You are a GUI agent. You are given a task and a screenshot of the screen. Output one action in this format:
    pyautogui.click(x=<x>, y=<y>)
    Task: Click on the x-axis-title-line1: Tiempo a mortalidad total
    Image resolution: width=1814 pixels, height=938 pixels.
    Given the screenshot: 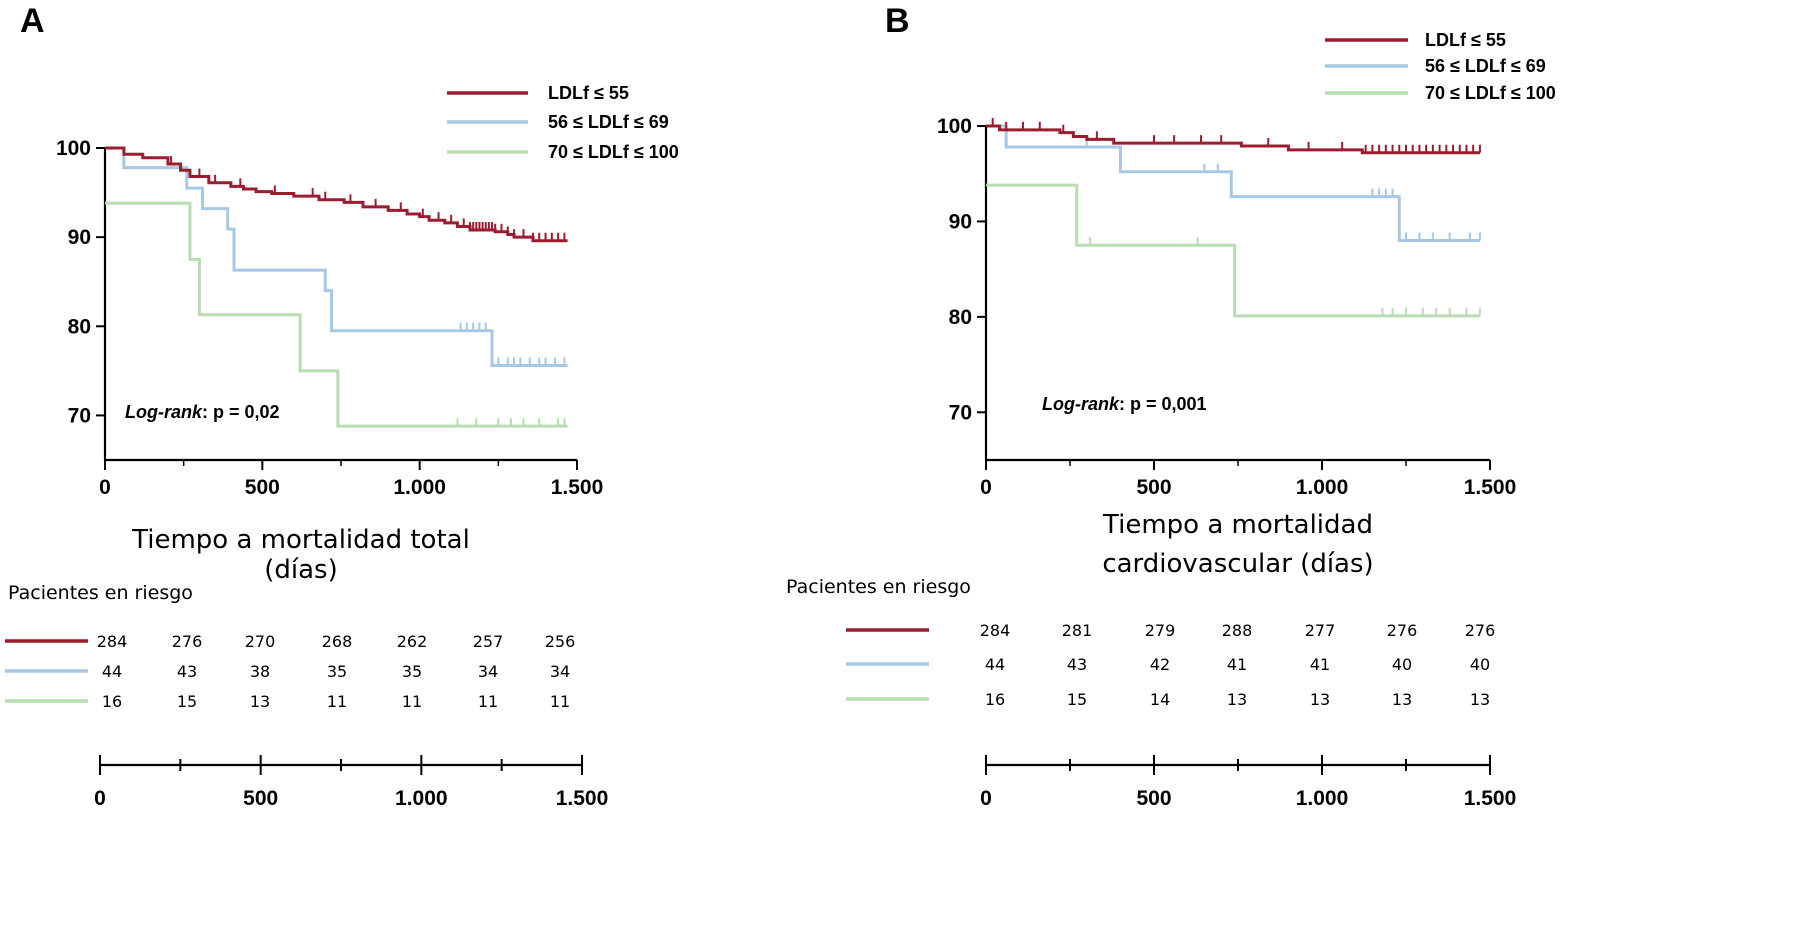 What is the action you would take?
    pyautogui.click(x=300, y=540)
    